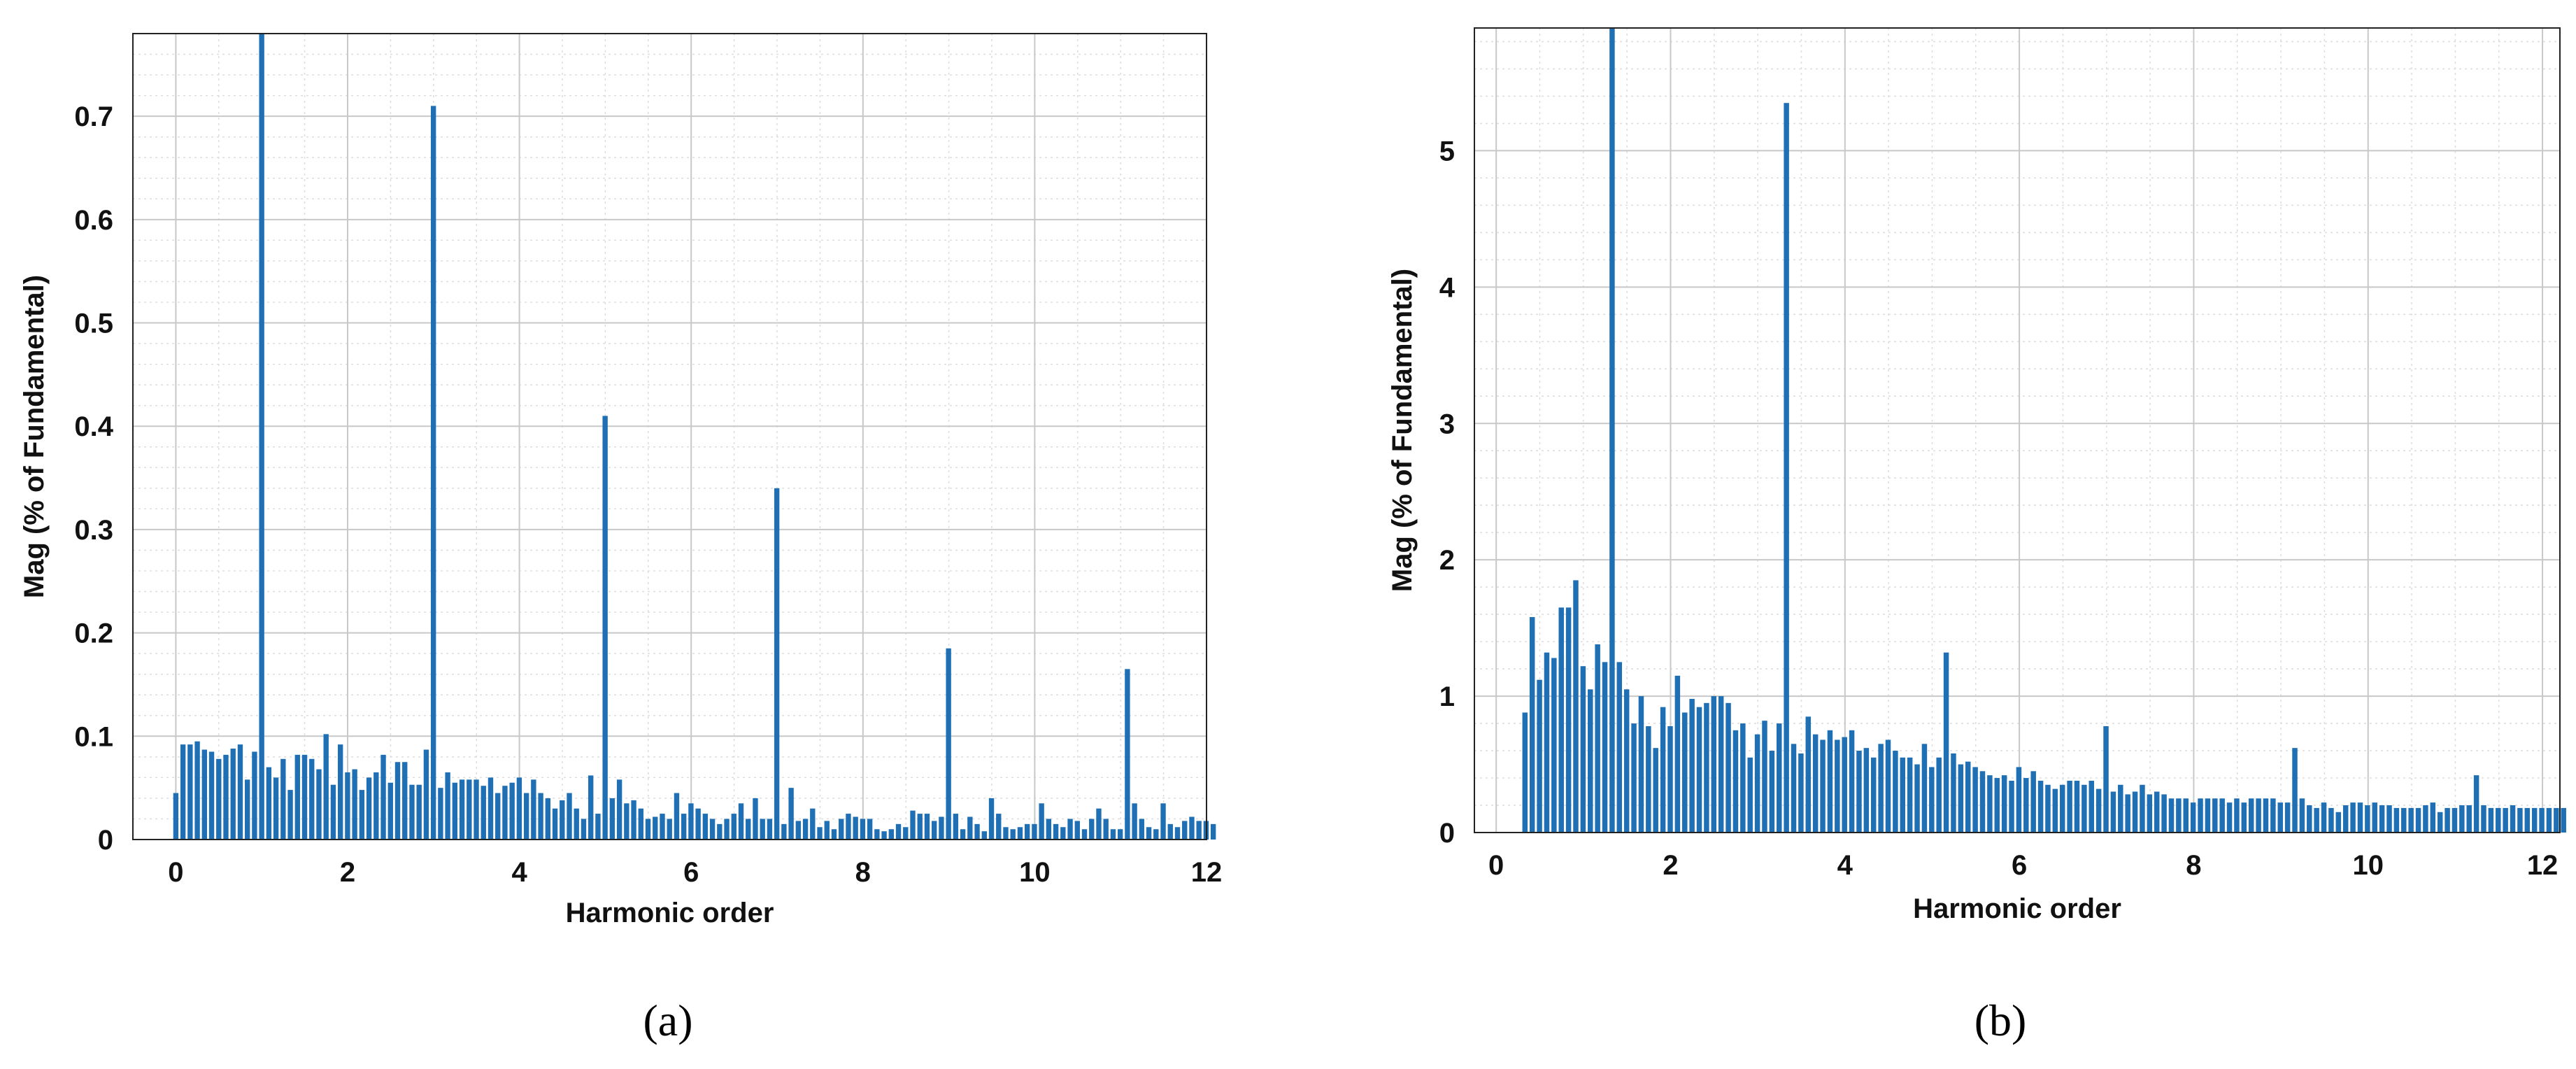 This screenshot has width=2576, height=1069. What do you see at coordinates (105, 840) in the screenshot?
I see `chart-a-y-tick-label: 0` at bounding box center [105, 840].